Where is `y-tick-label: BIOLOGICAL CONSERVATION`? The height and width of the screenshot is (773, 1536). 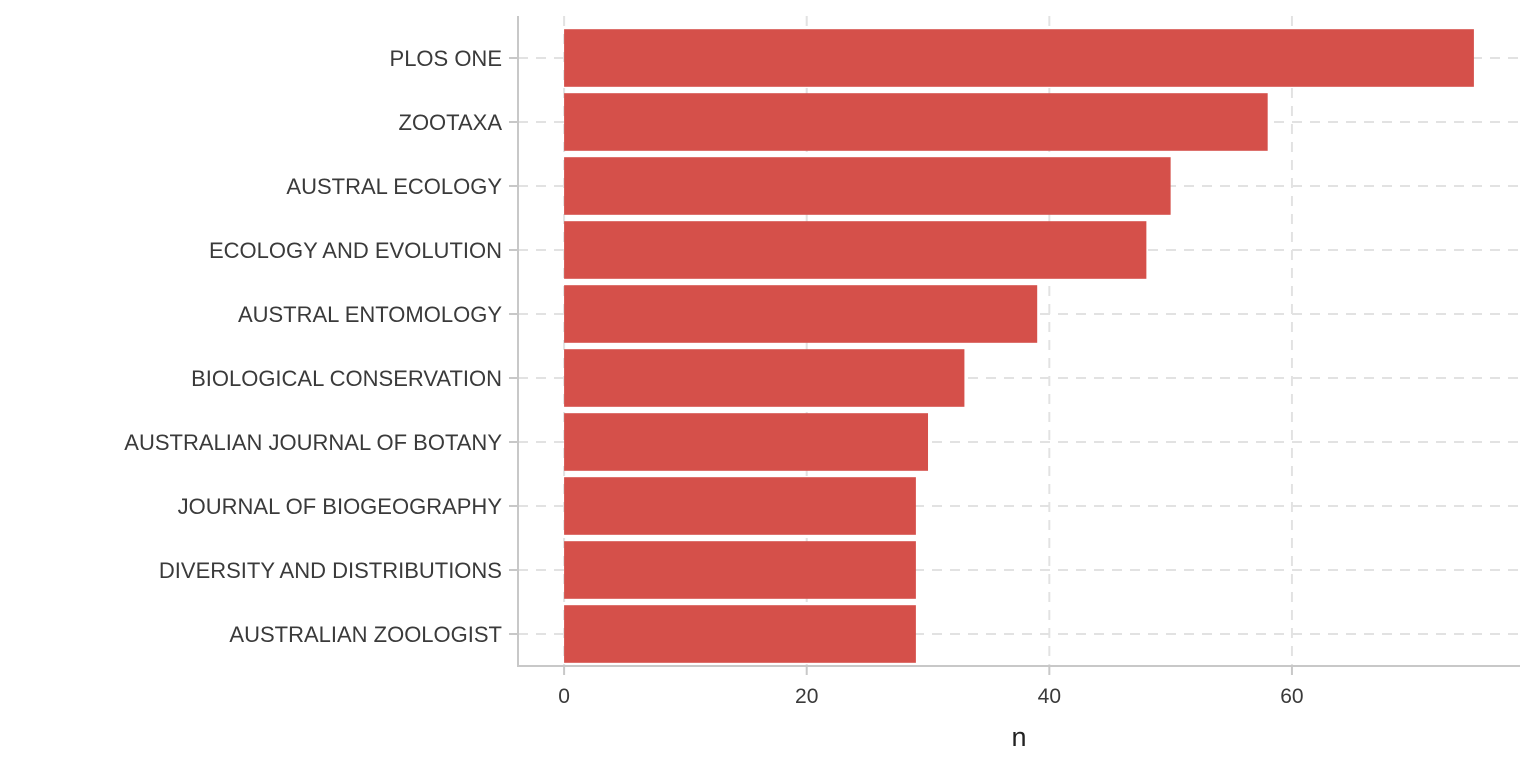
y-tick-label: BIOLOGICAL CONSERVATION is located at coordinates (346, 378).